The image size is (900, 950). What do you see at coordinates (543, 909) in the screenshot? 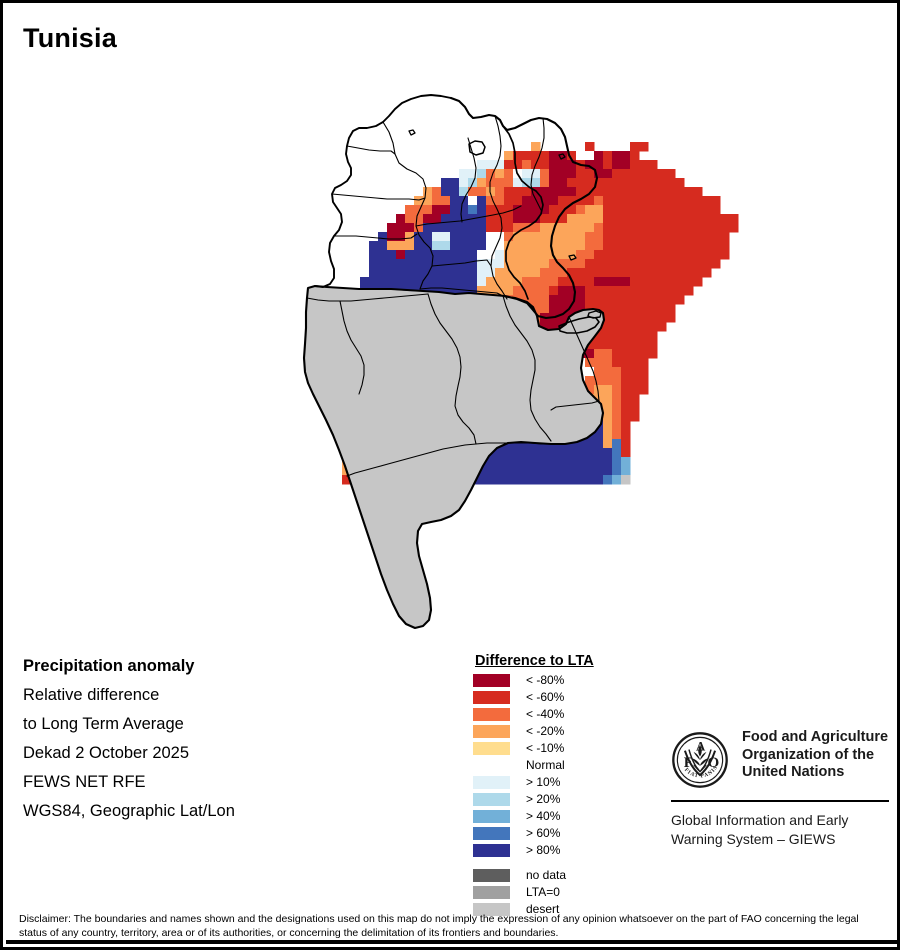
I see `legend-label-desert: desert` at bounding box center [543, 909].